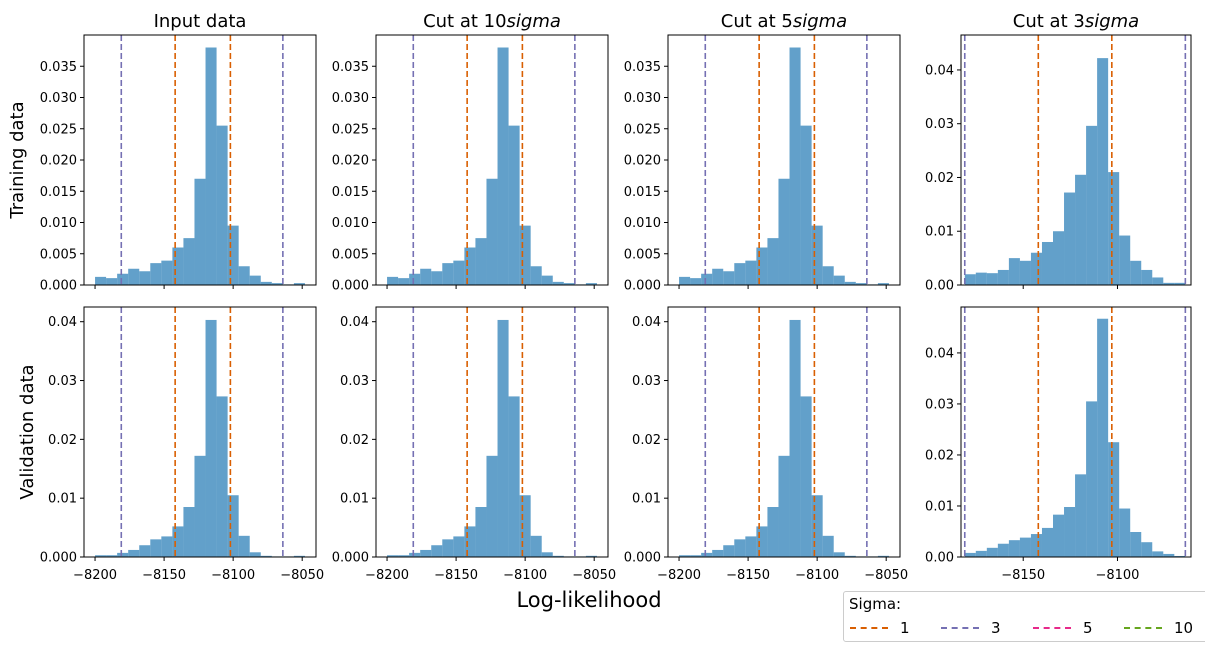 The height and width of the screenshot is (653, 1205). I want to click on panel-title-text: Input data, so click(200, 21).